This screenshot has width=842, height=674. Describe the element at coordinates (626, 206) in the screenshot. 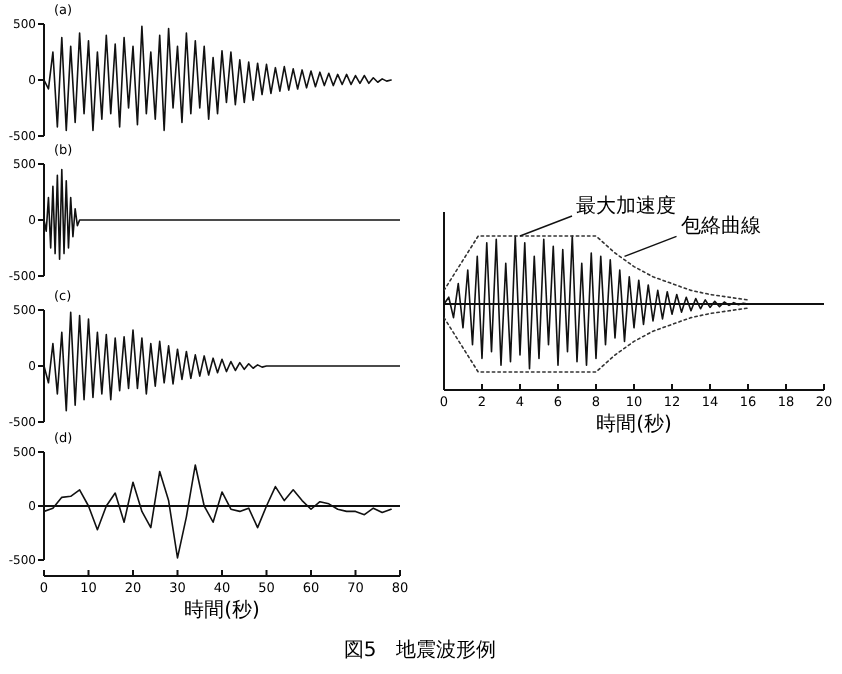

I see `annotation: 最大加速度` at that location.